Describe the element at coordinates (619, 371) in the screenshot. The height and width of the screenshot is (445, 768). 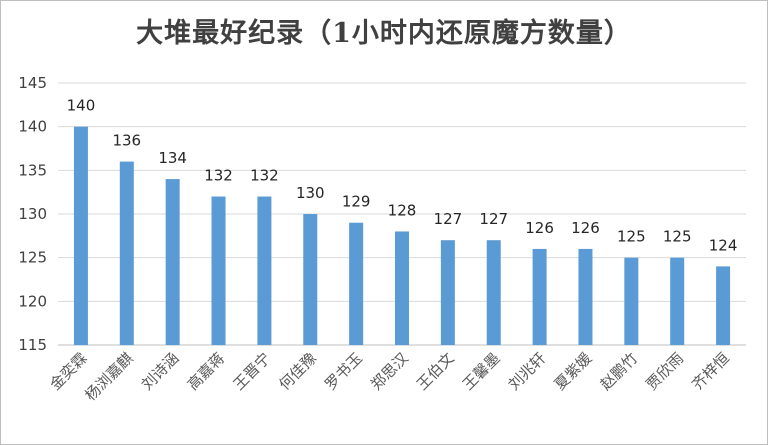
I see `category-label: 赵鹏竹` at that location.